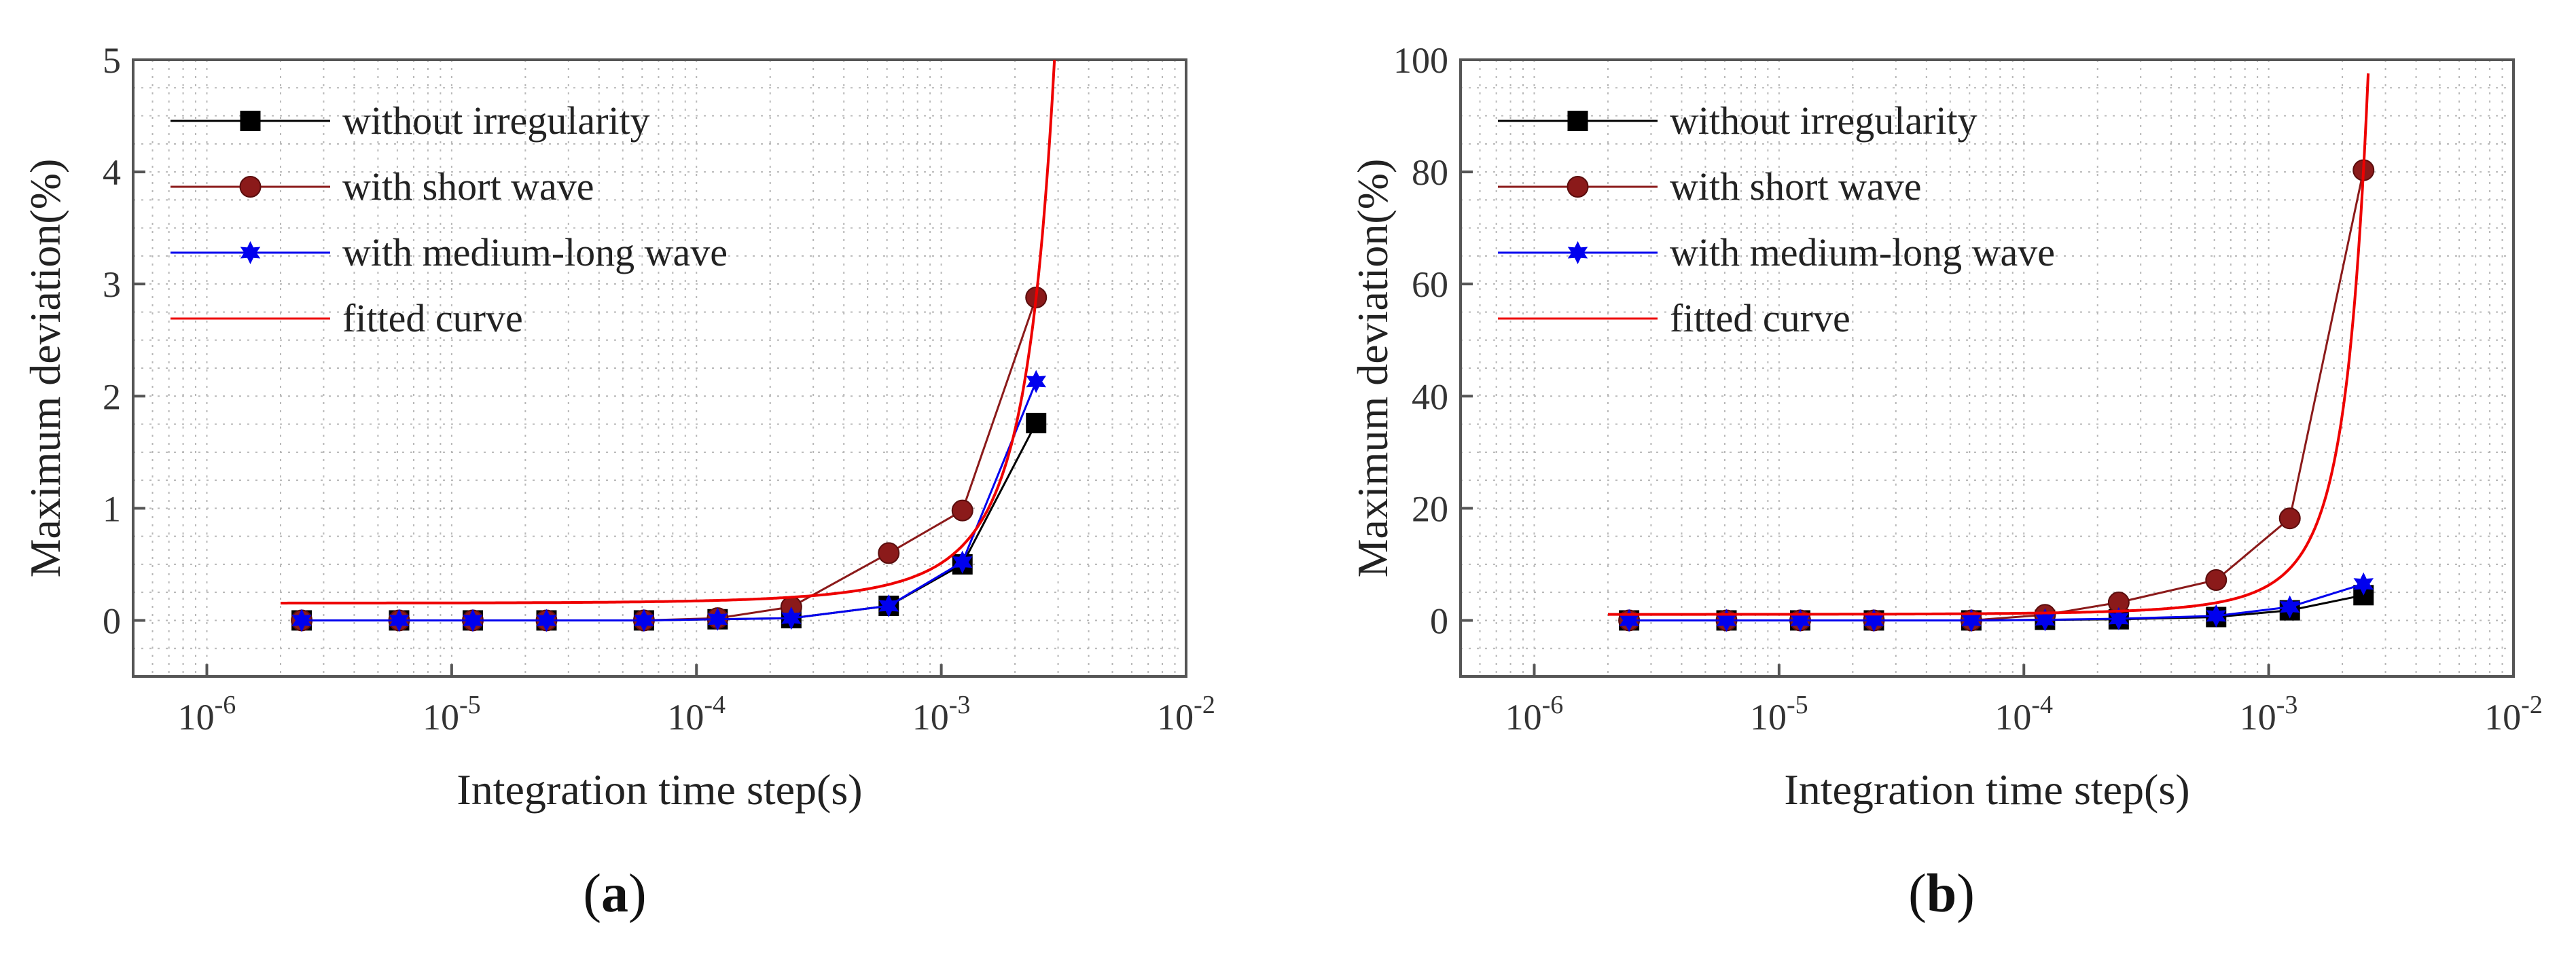 The width and height of the screenshot is (2576, 959). What do you see at coordinates (1430, 396) in the screenshot?
I see `y-tick-label: 40` at bounding box center [1430, 396].